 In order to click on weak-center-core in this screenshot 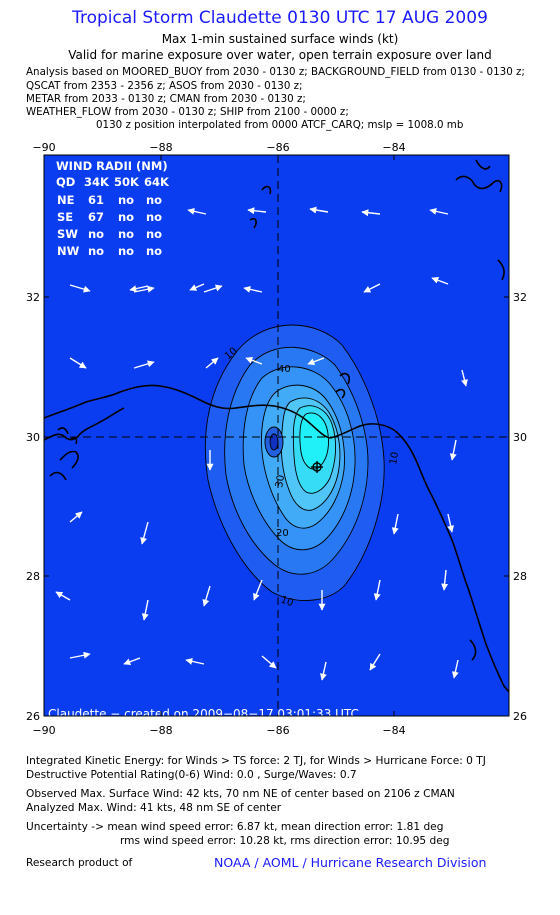, I will do `click(274, 442)`.